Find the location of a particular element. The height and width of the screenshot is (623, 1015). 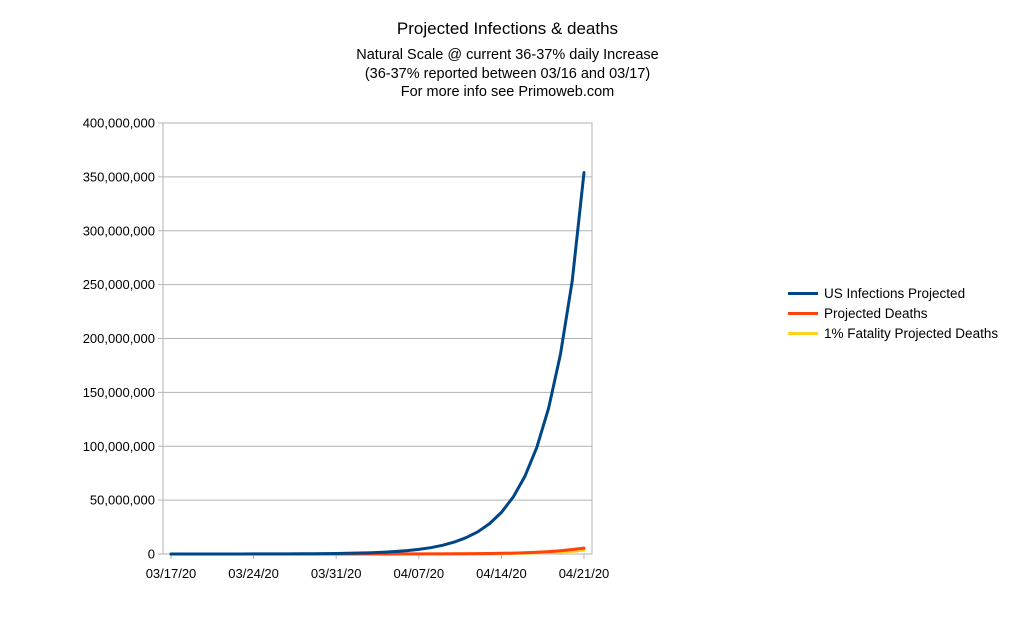

y-tick-label: 200,000,000 is located at coordinates (119, 338).